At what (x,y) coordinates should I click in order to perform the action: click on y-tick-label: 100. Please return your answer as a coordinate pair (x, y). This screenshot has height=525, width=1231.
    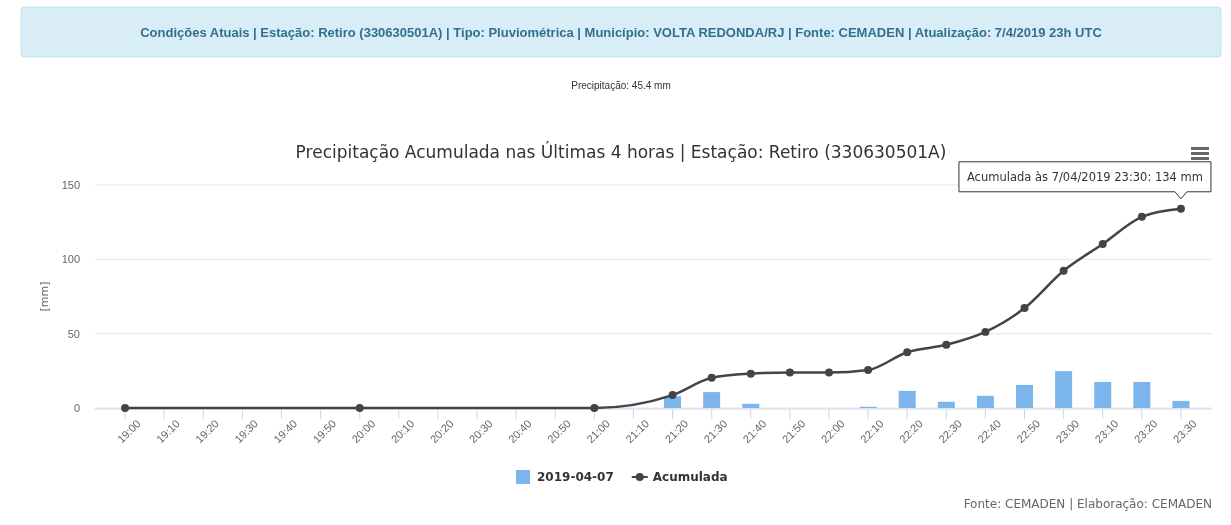
    Looking at the image, I should click on (70, 259).